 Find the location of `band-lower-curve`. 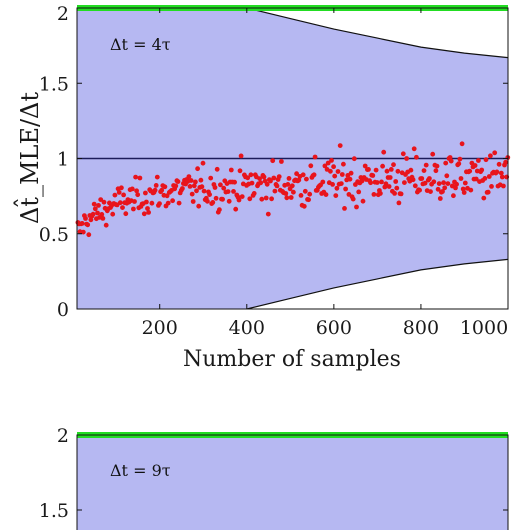

band-lower-curve is located at coordinates (376, 283).